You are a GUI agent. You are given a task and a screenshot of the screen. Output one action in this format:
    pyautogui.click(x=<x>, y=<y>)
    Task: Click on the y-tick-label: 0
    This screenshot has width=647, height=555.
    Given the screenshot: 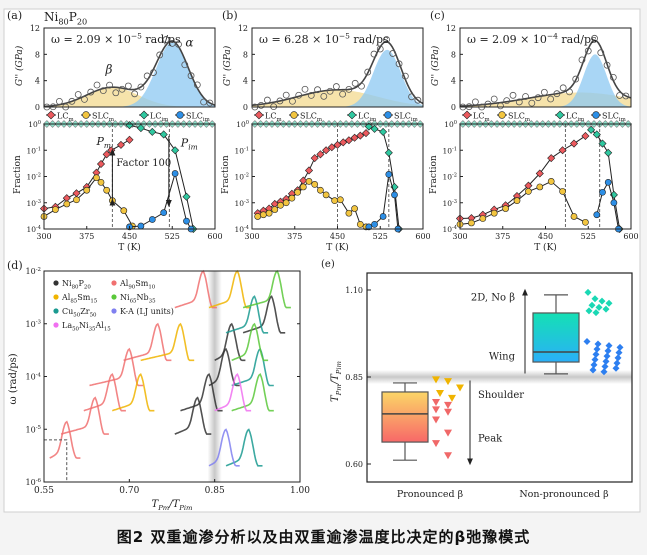 What is the action you would take?
    pyautogui.click(x=37, y=107)
    